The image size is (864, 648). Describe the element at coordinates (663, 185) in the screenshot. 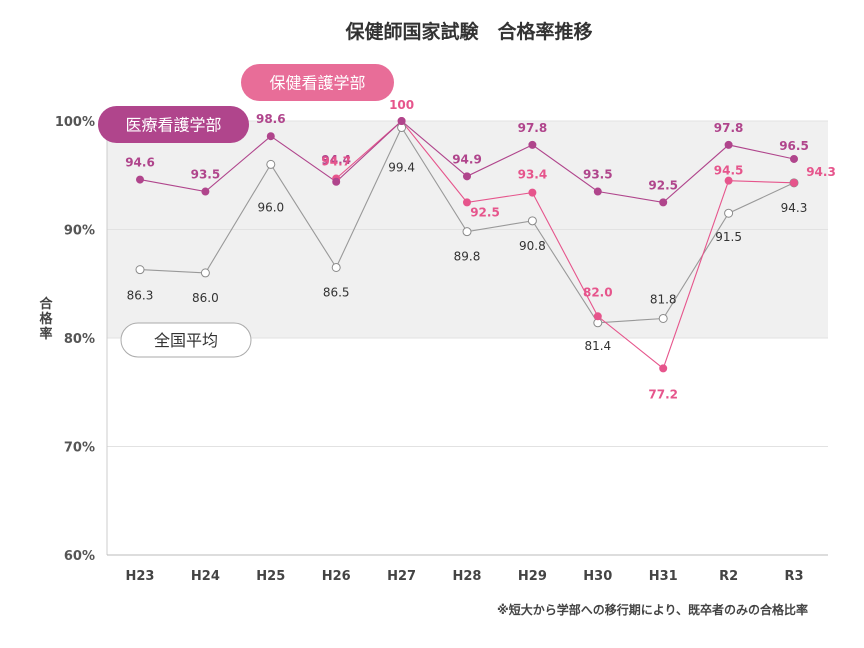

I see `data-label-0: 92.5` at that location.